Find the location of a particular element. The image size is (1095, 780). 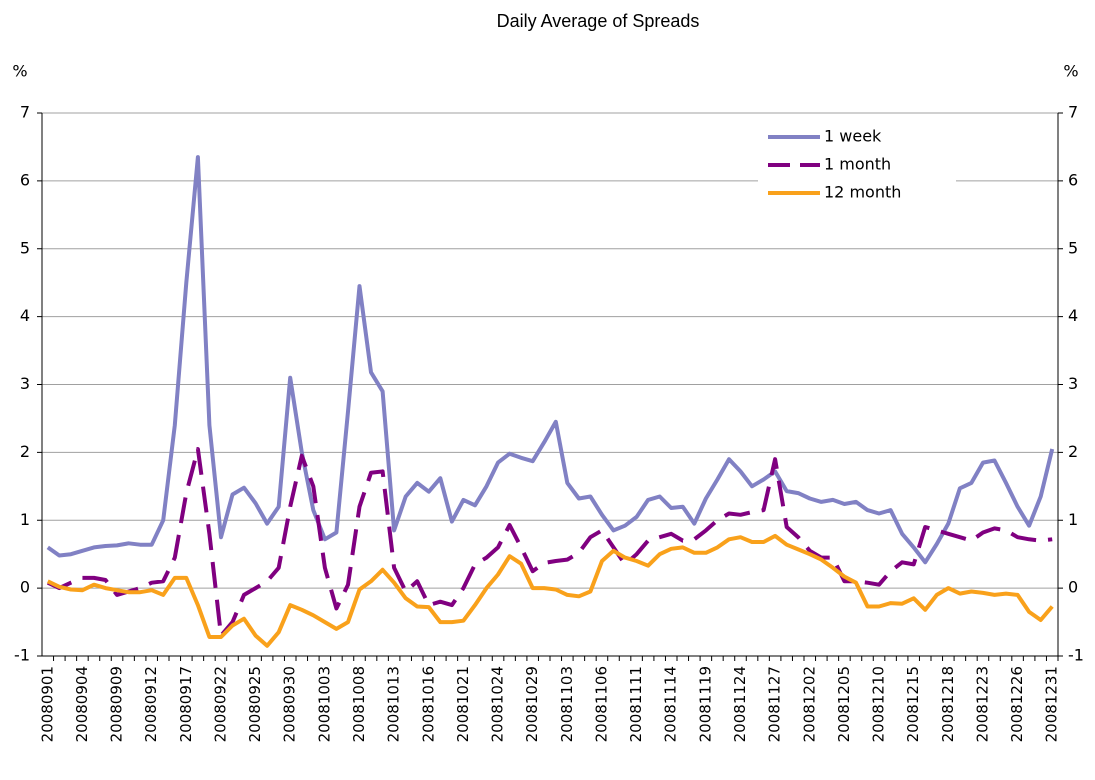

y-tick-label: 3 is located at coordinates (25, 383).